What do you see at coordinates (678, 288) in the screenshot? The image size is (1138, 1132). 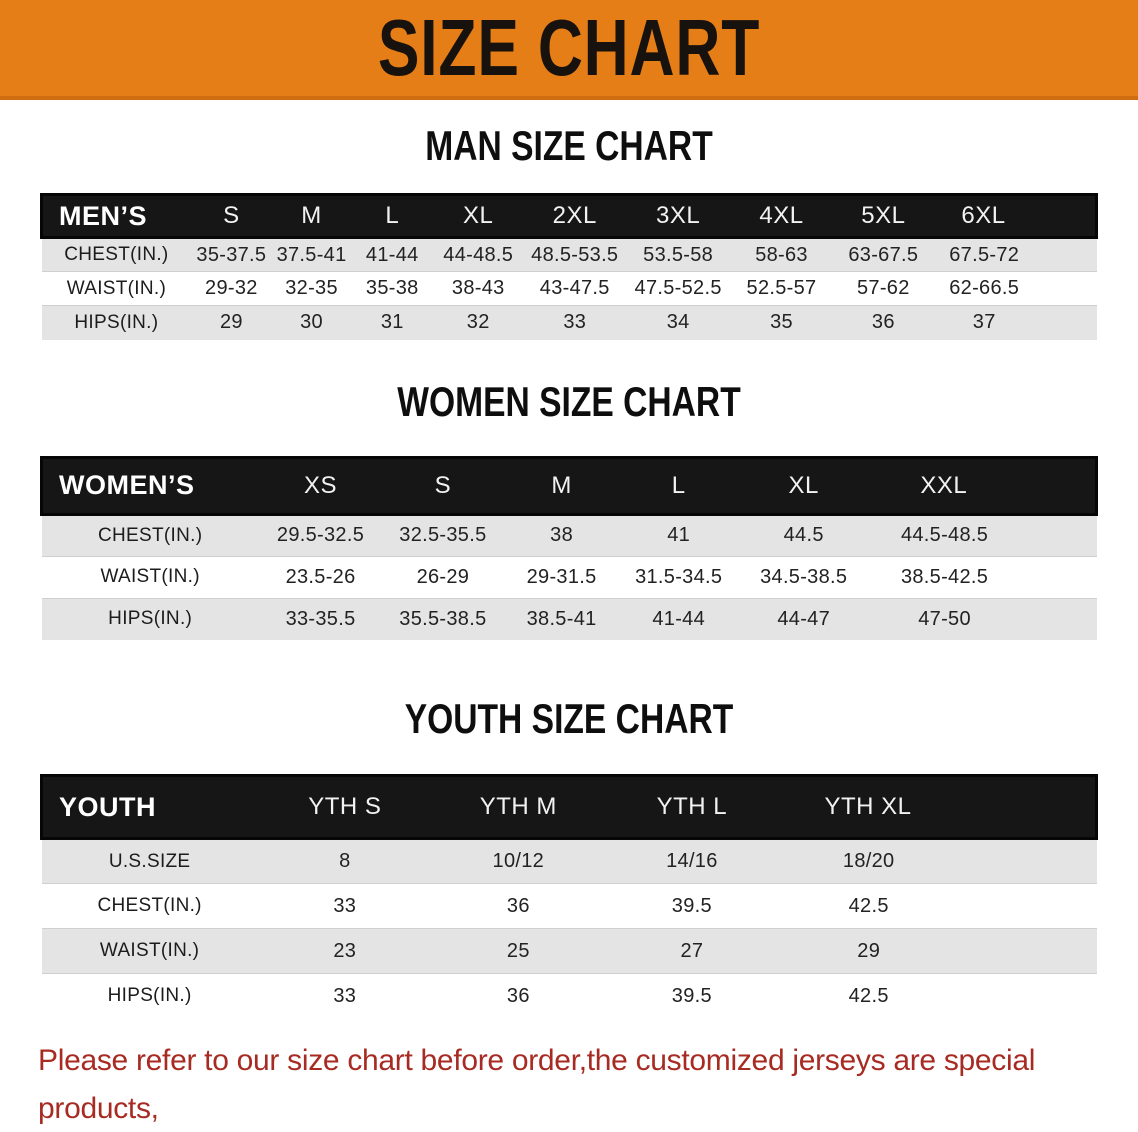 I see `men-waist-cell: 47.5-52.5` at bounding box center [678, 288].